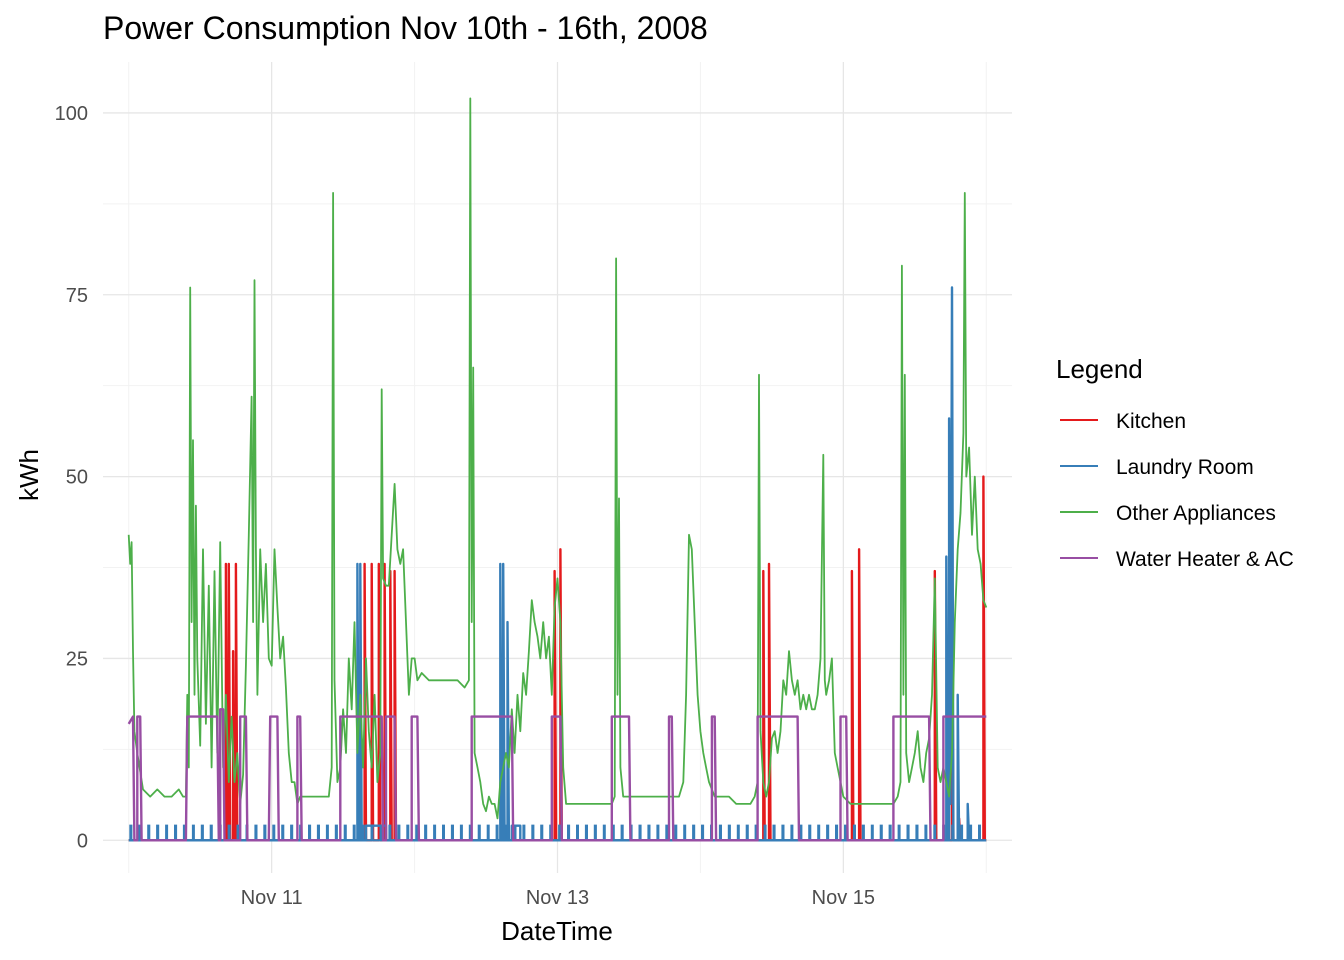 Image resolution: width=1344 pixels, height=960 pixels. Describe the element at coordinates (1185, 467) in the screenshot. I see `legend-label-laundry-room: Laundry Room` at that location.